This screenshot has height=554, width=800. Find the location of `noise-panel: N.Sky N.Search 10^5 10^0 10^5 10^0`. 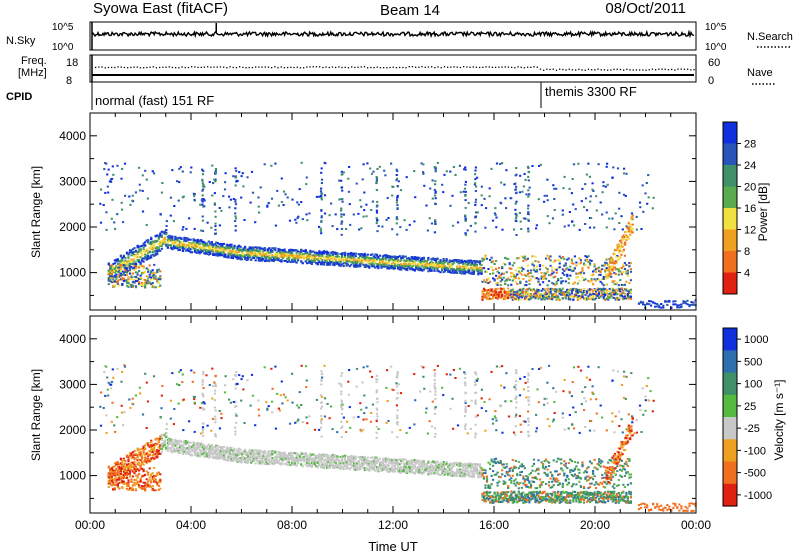

noise-panel: N.Sky N.Search 10^5 10^0 10^5 10^0 is located at coordinates (399, 37).